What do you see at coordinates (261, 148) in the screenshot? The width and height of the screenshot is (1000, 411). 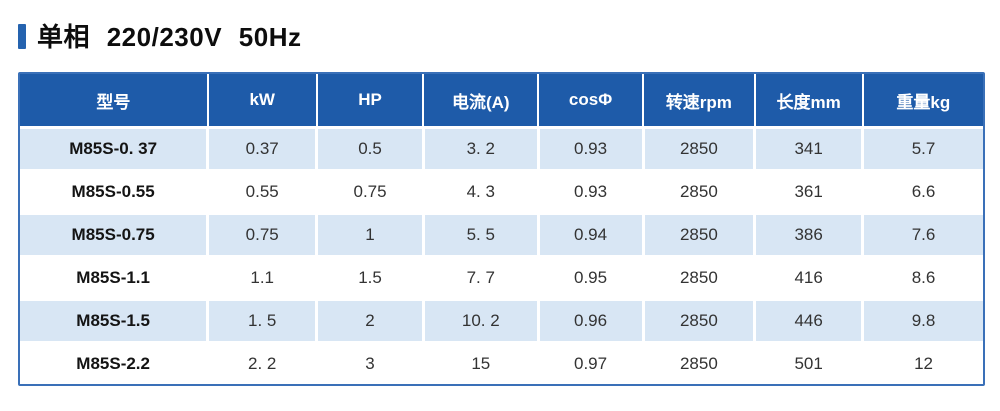 I see `table-cell: 0.37` at bounding box center [261, 148].